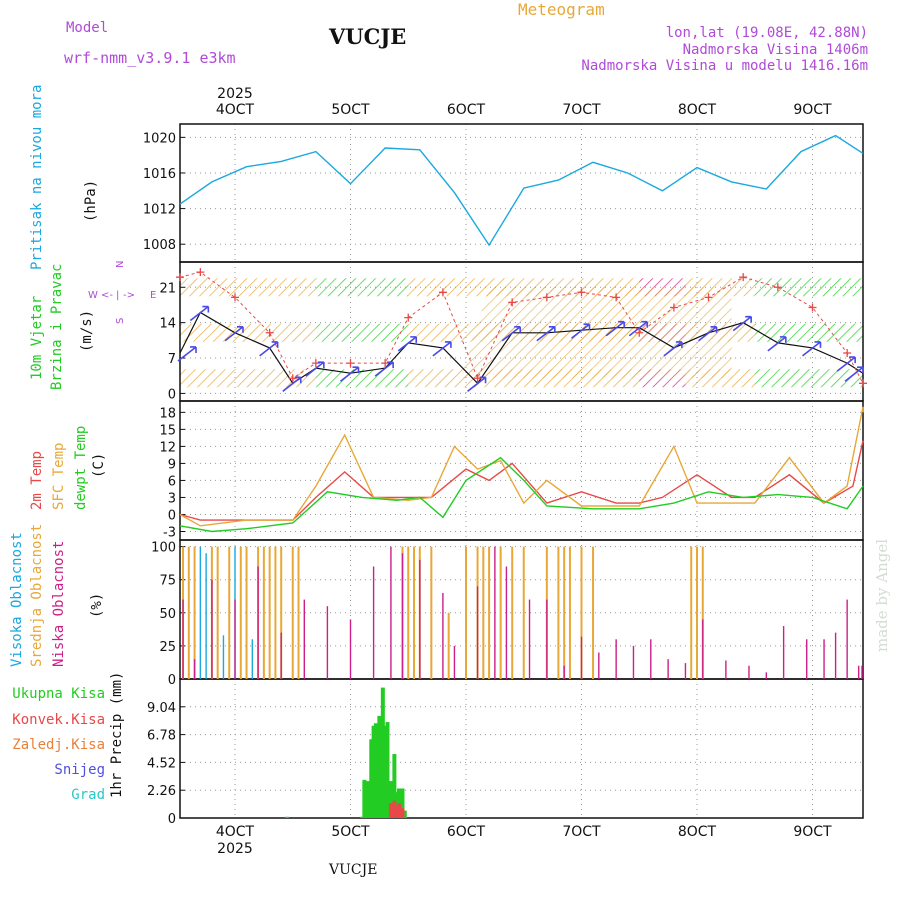 The height and width of the screenshot is (900, 900). What do you see at coordinates (172, 359) in the screenshot?
I see `tick-label-y-1-1: 7` at bounding box center [172, 359].